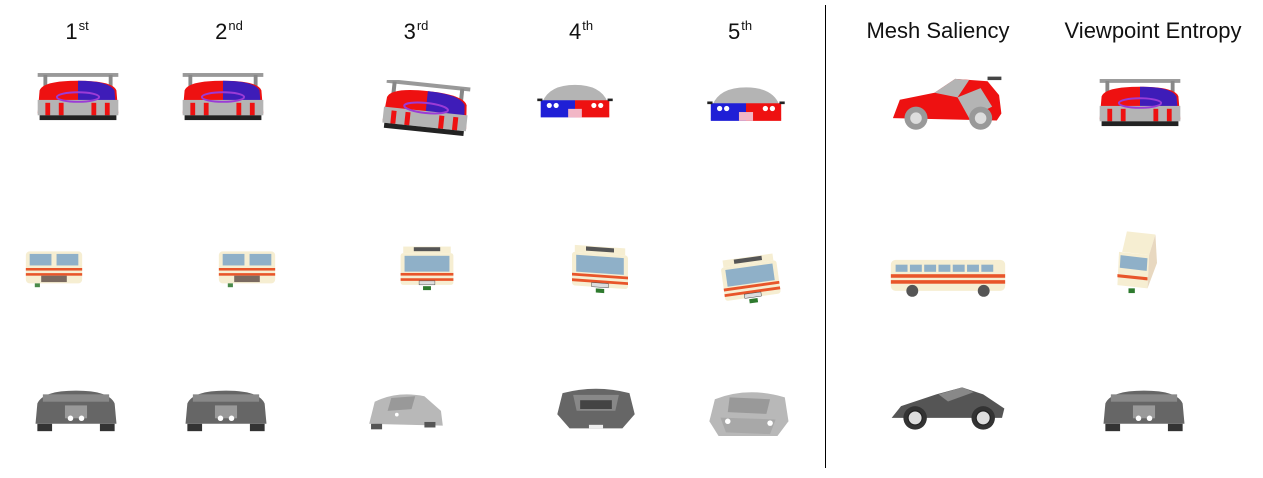 This screenshot has width=1263, height=478. I want to click on race-car-rank-3-thumbnail, so click(426, 109).